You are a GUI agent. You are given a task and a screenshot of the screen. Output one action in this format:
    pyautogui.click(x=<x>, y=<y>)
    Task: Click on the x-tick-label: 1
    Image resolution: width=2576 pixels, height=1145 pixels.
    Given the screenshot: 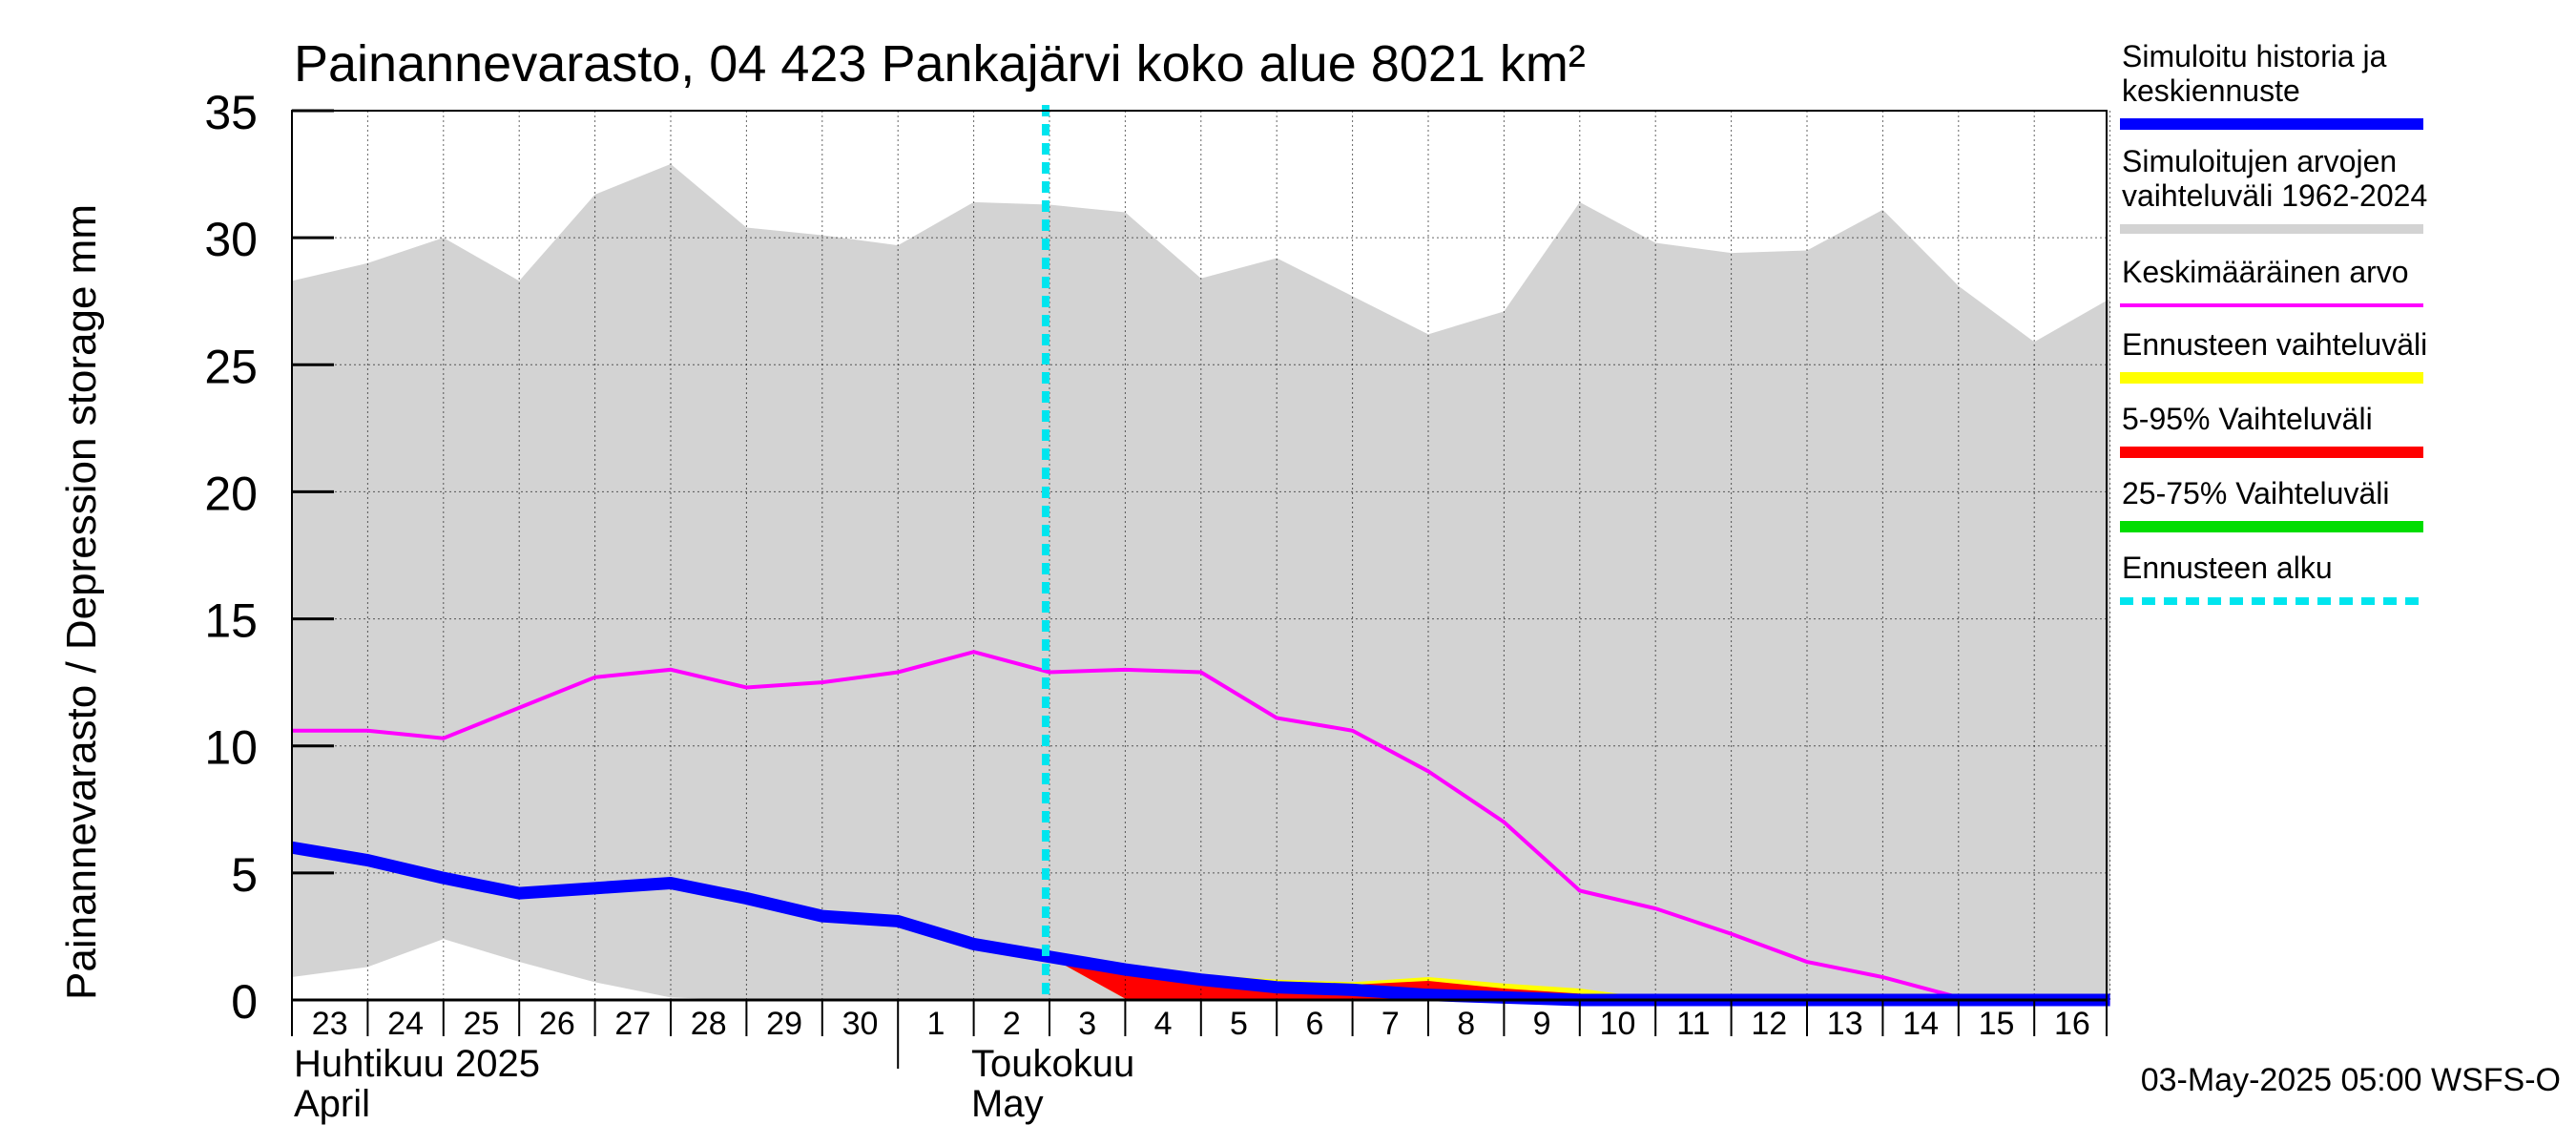 What is the action you would take?
    pyautogui.click(x=935, y=1024)
    